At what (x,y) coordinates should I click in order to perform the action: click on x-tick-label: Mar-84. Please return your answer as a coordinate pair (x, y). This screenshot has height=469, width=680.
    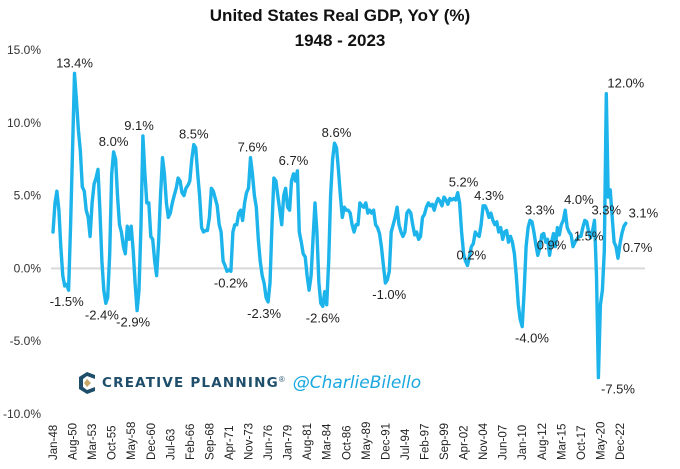
    Looking at the image, I should click on (328, 441).